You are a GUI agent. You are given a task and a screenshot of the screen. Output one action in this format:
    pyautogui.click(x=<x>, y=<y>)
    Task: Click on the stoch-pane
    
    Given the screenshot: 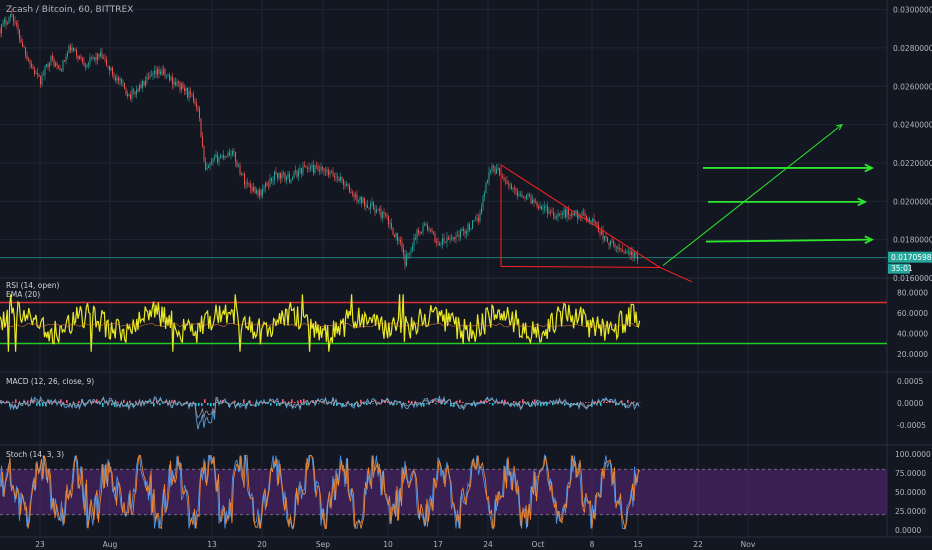 What is the action you would take?
    pyautogui.click(x=443, y=492)
    